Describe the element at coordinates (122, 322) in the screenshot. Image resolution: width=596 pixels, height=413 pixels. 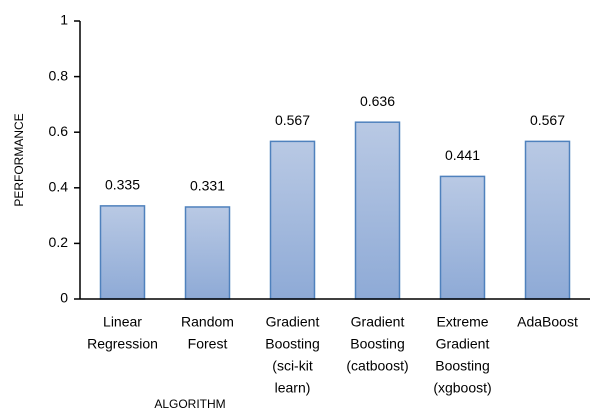
I see `x-tick-label: Linear` at that location.